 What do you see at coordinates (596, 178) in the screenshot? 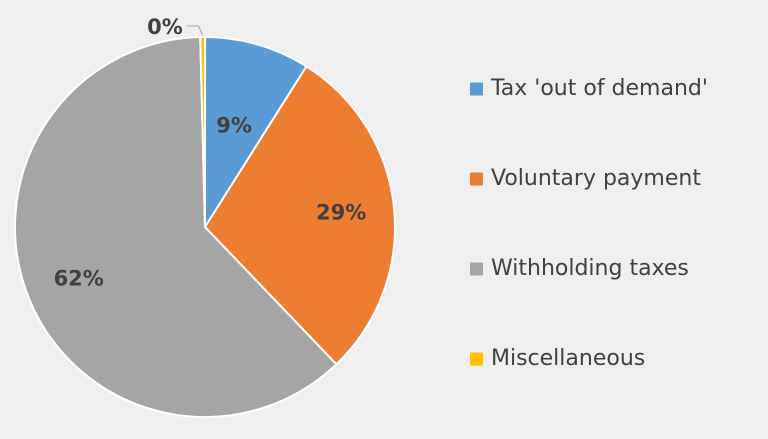
I see `legend-label-1: Voluntary payment` at bounding box center [596, 178].